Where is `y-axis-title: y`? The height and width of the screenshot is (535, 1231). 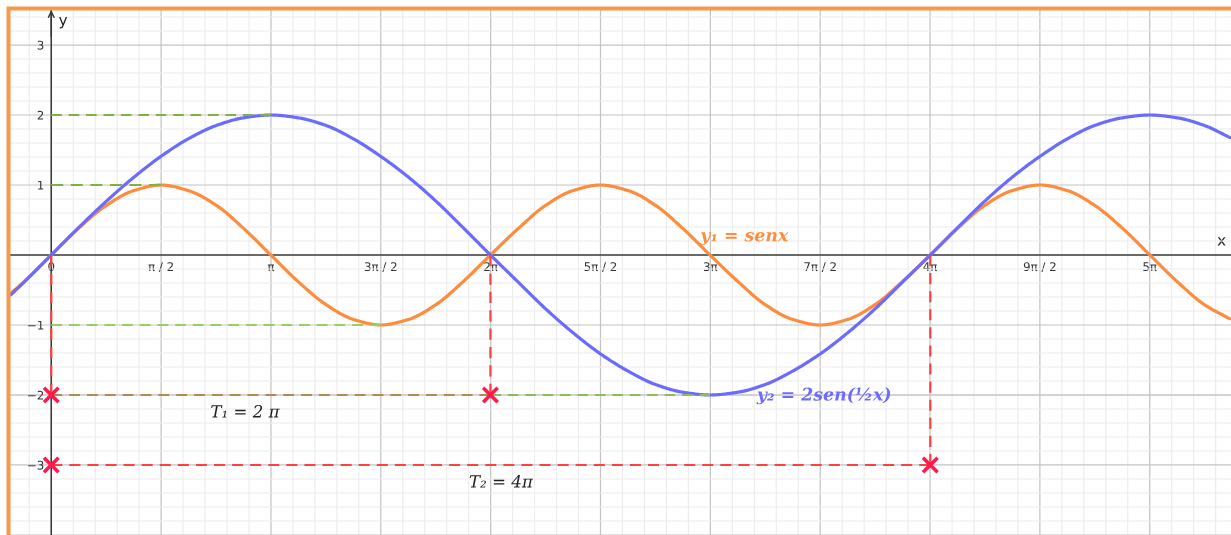 y-axis-title: y is located at coordinates (63, 22).